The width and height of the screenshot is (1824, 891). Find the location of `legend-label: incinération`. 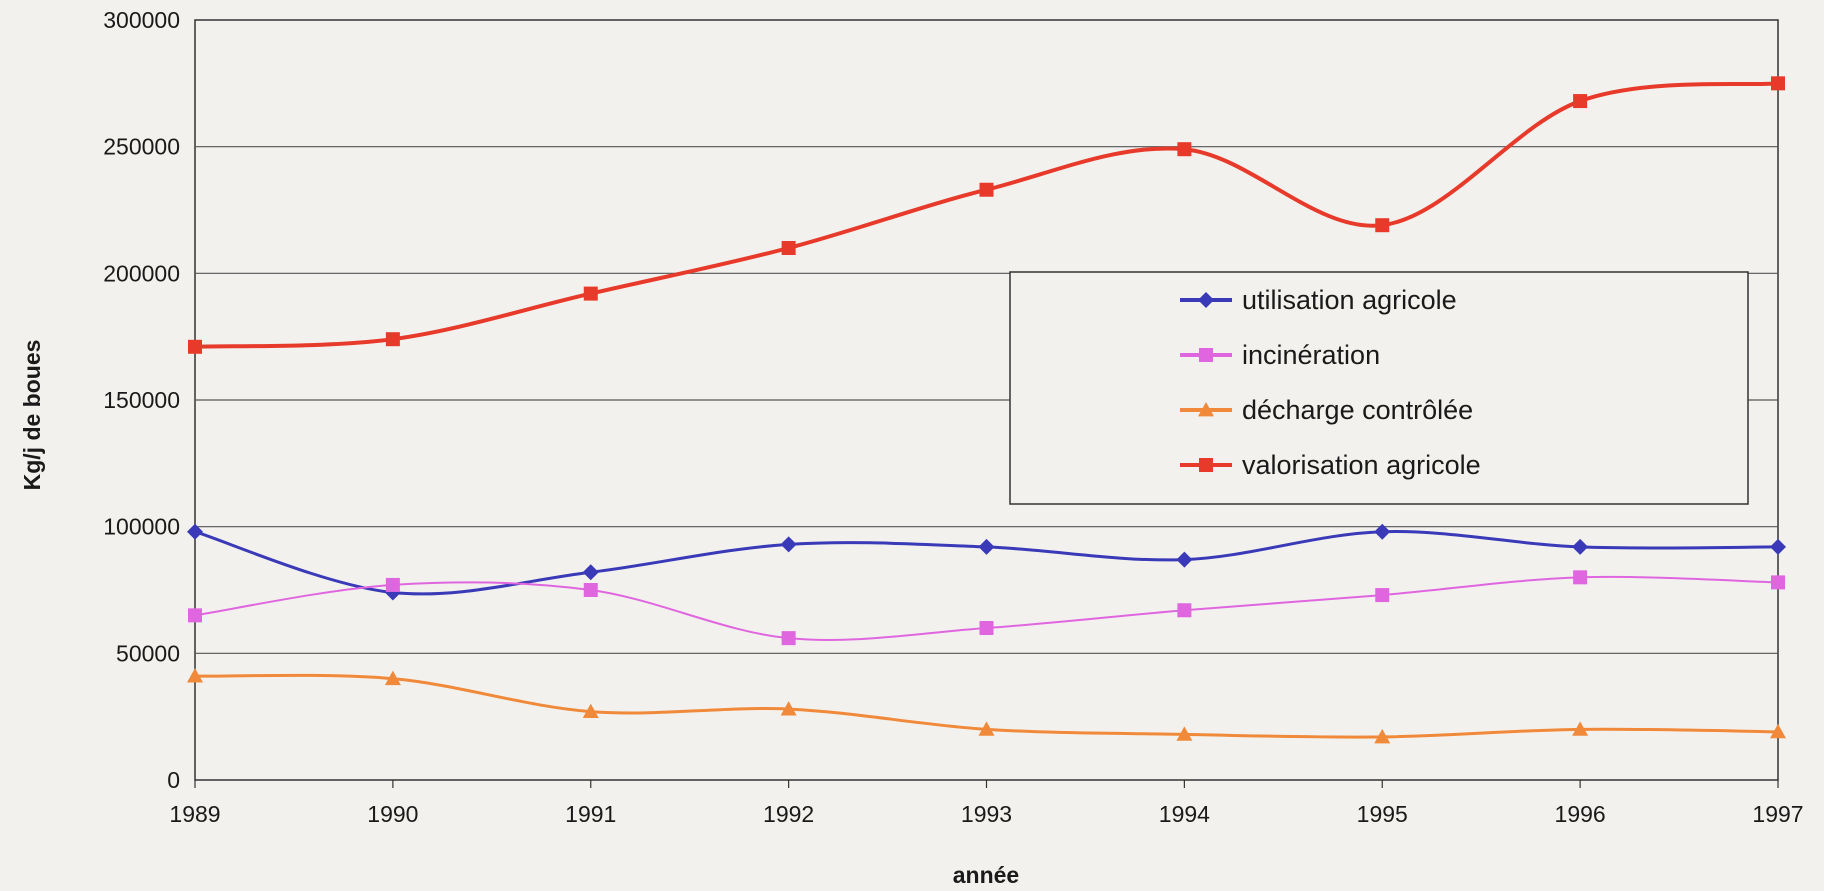

legend-label: incinération is located at coordinates (1311, 355).